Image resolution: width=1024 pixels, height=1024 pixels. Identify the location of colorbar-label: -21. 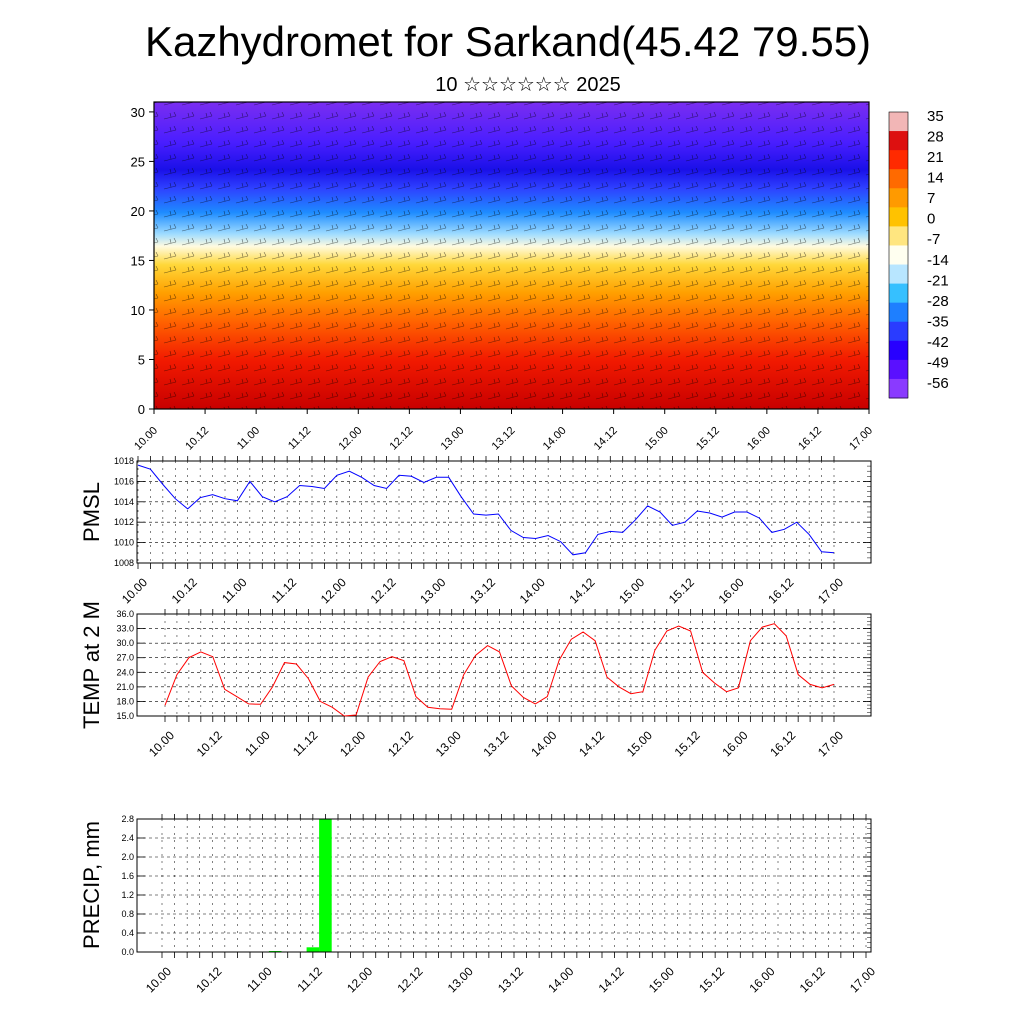
(938, 280).